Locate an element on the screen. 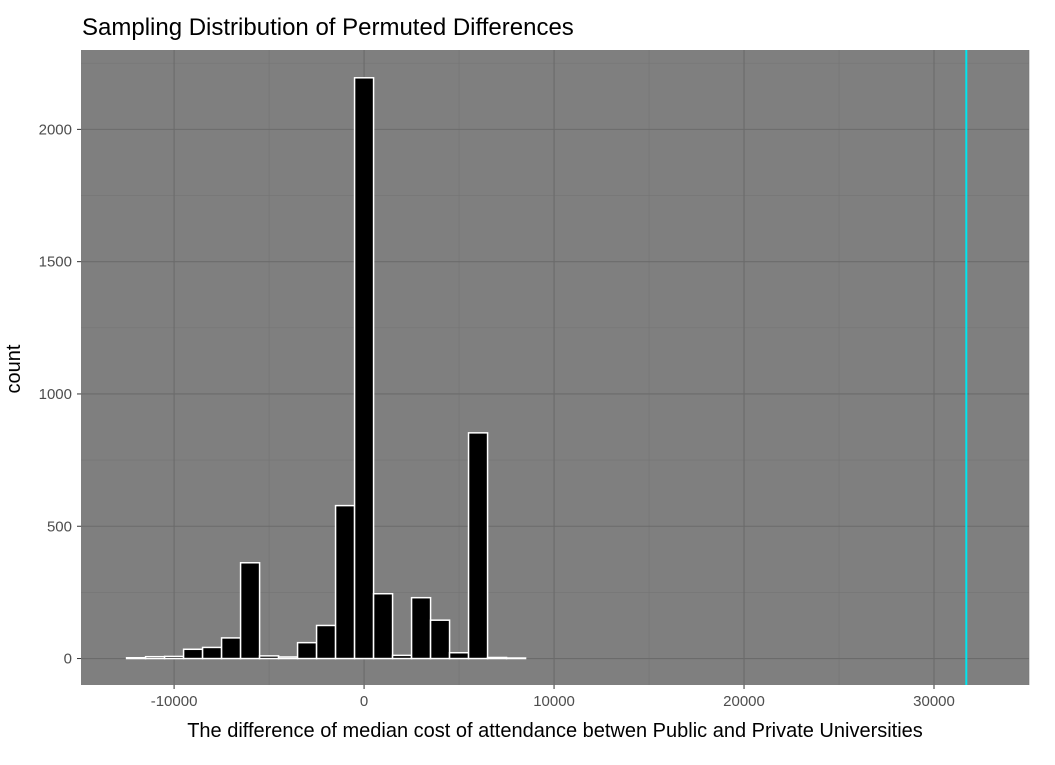 This screenshot has width=1055, height=765. x-tick-label: 10000 is located at coordinates (554, 701).